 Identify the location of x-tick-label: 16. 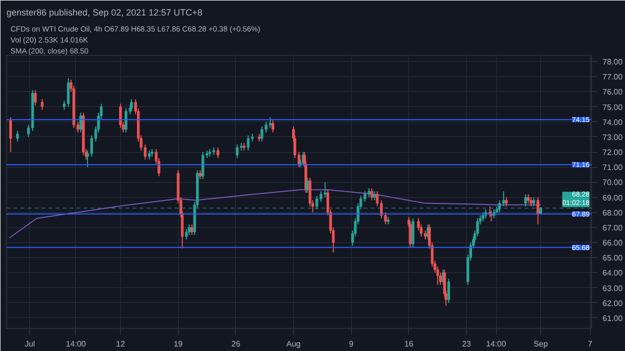
(409, 344).